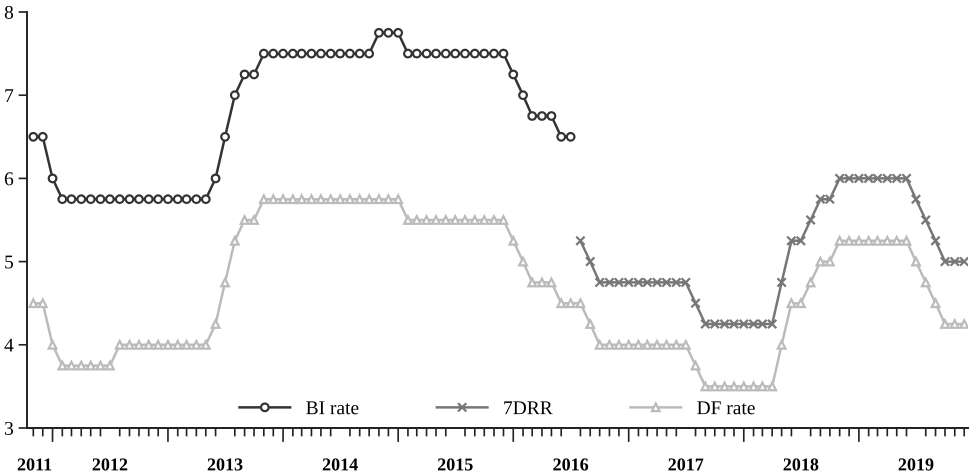 Image resolution: width=970 pixels, height=475 pixels. Describe the element at coordinates (225, 464) in the screenshot. I see `x-tick-label: 2013` at that location.